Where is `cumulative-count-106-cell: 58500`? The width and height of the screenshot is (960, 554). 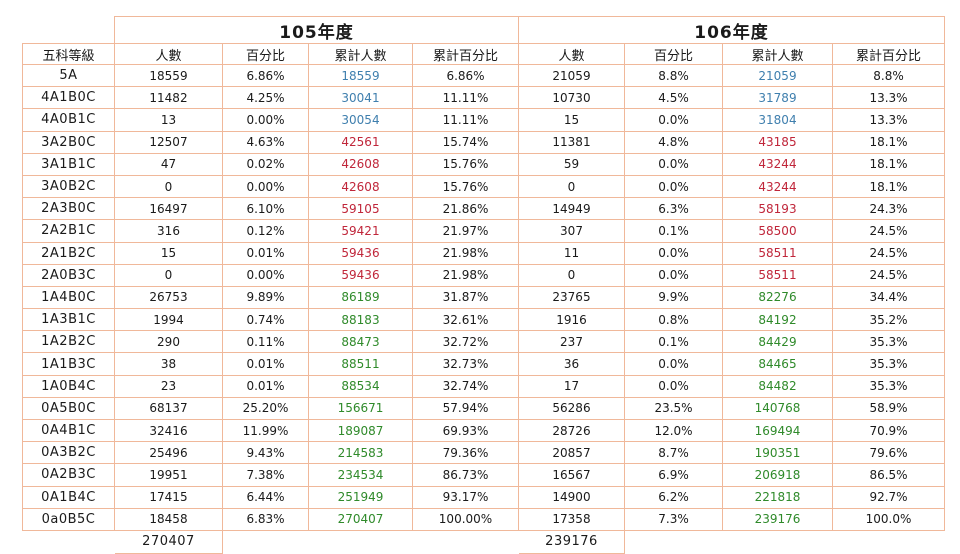 cumulative-count-106-cell: 58500 is located at coordinates (777, 231).